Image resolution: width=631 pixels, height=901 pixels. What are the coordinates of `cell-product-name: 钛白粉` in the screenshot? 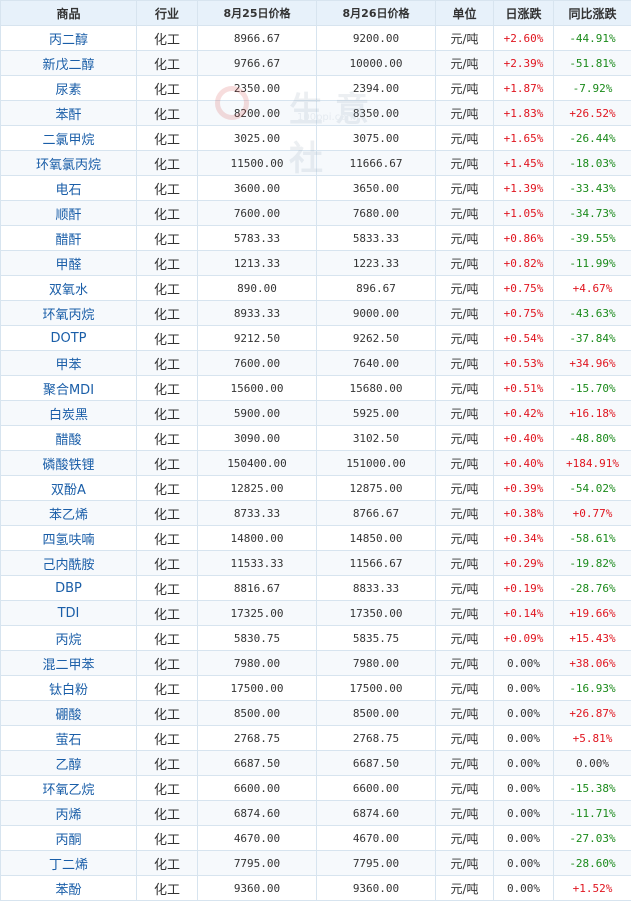 It's located at (69, 688).